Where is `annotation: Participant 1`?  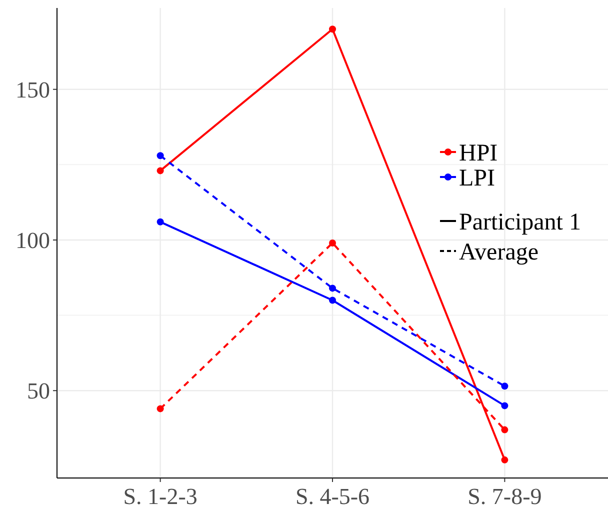 annotation: Participant 1 is located at coordinates (520, 222).